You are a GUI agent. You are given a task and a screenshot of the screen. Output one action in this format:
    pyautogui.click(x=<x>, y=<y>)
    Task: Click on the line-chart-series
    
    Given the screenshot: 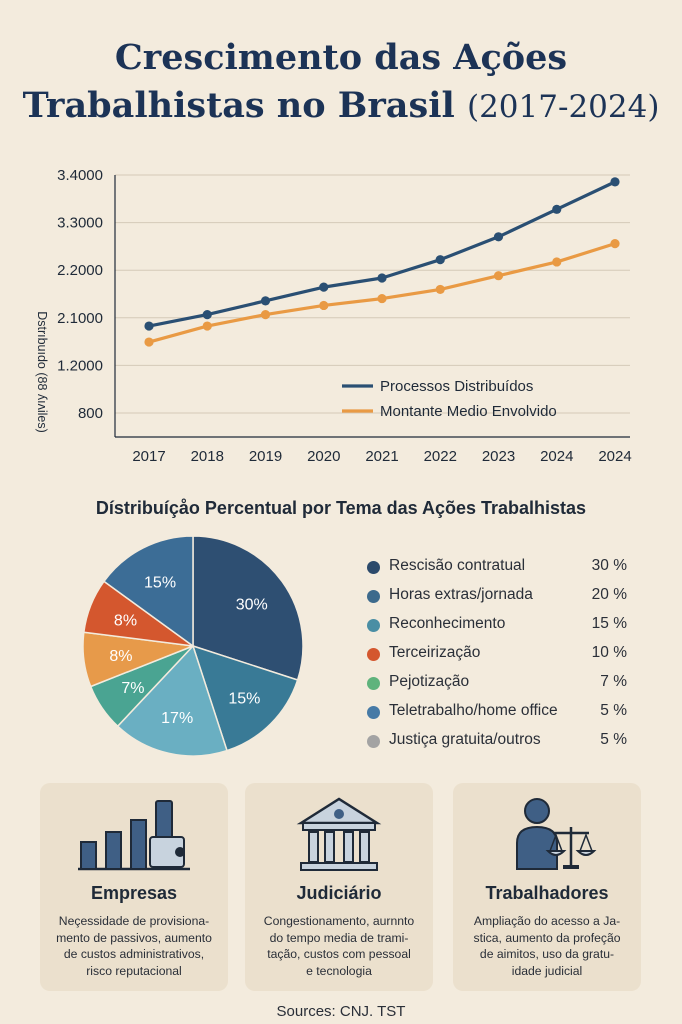 What is the action you would take?
    pyautogui.click(x=382, y=262)
    